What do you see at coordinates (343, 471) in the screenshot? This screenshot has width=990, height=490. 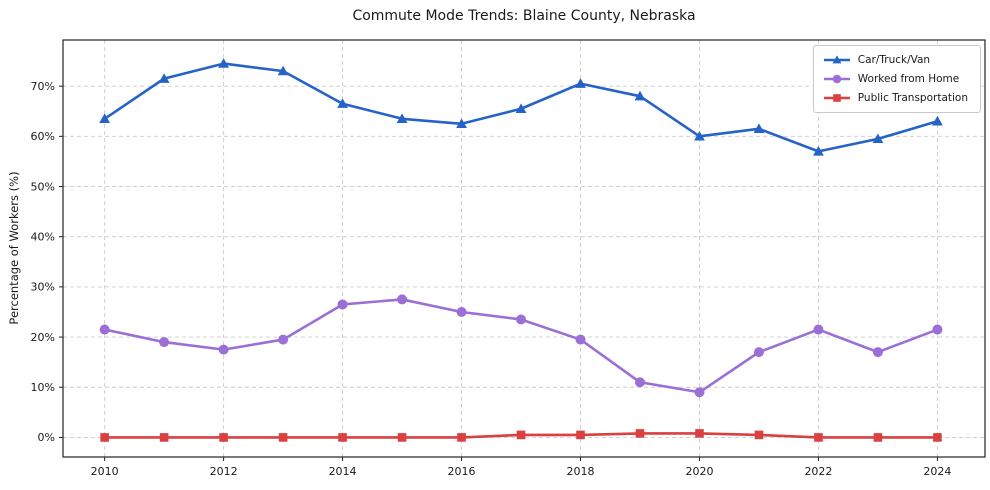 I see `x-tick-label: 2014` at bounding box center [343, 471].